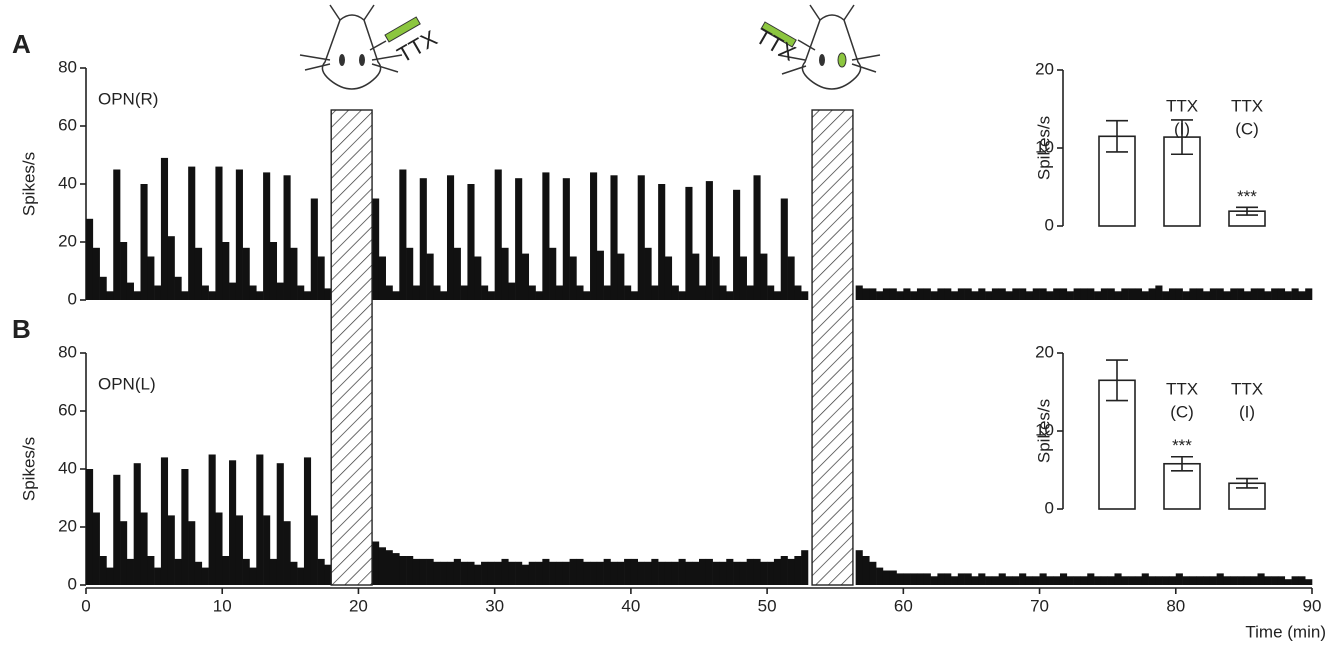 The height and width of the screenshot is (647, 1339). Describe the element at coordinates (1175, 605) in the screenshot. I see `x-tick-label: 80` at that location.